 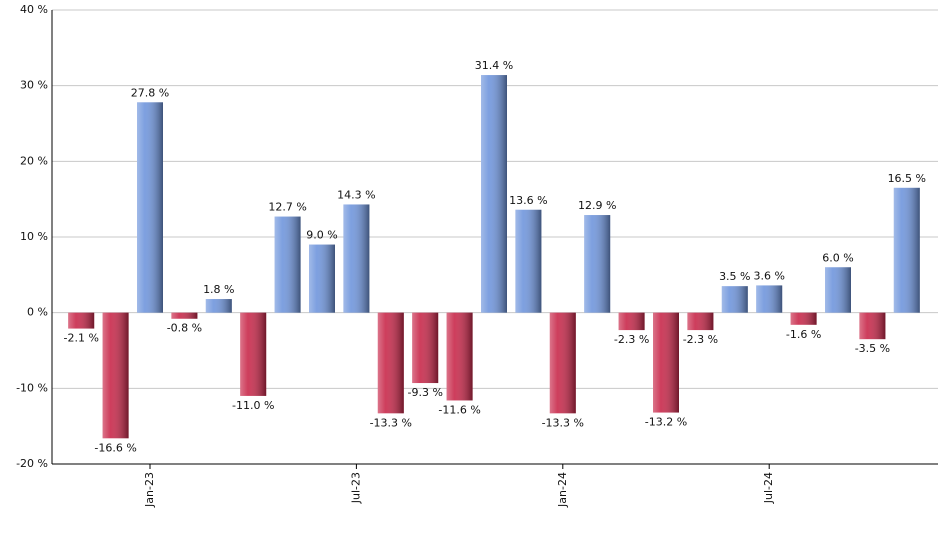 What do you see at coordinates (34, 9) in the screenshot?
I see `y-tick-label: 40 %` at bounding box center [34, 9].